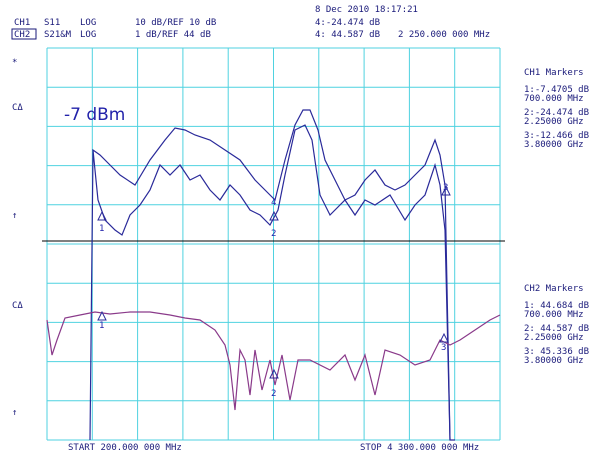 The height and width of the screenshot is (452, 602). What do you see at coordinates (556, 352) in the screenshot?
I see `marker-value: 3: 45.336 dB` at bounding box center [556, 352].